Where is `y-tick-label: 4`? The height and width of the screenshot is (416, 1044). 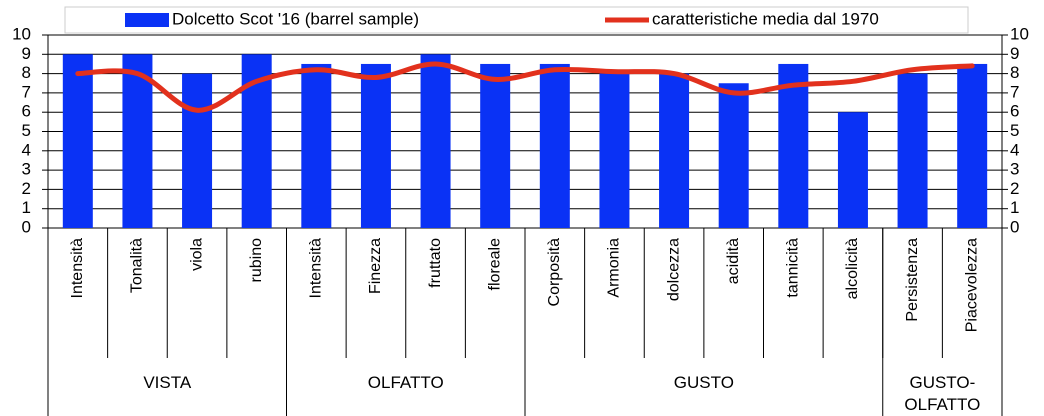 y-tick-label: 4 is located at coordinates (26, 149).